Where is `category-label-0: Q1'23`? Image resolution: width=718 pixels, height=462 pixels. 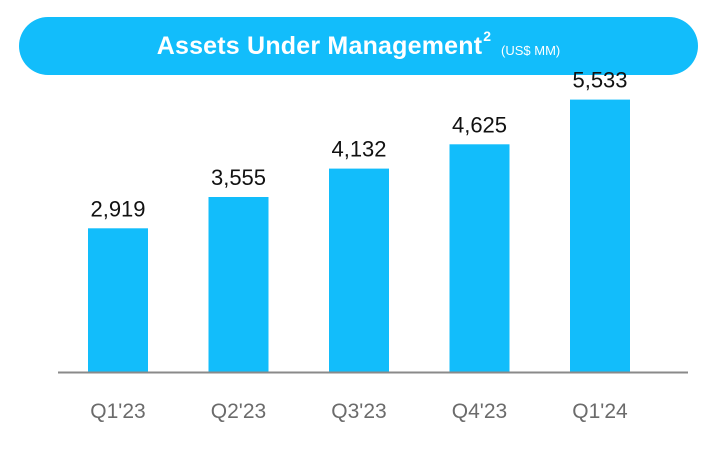 category-label-0: Q1'23 is located at coordinates (117, 411).